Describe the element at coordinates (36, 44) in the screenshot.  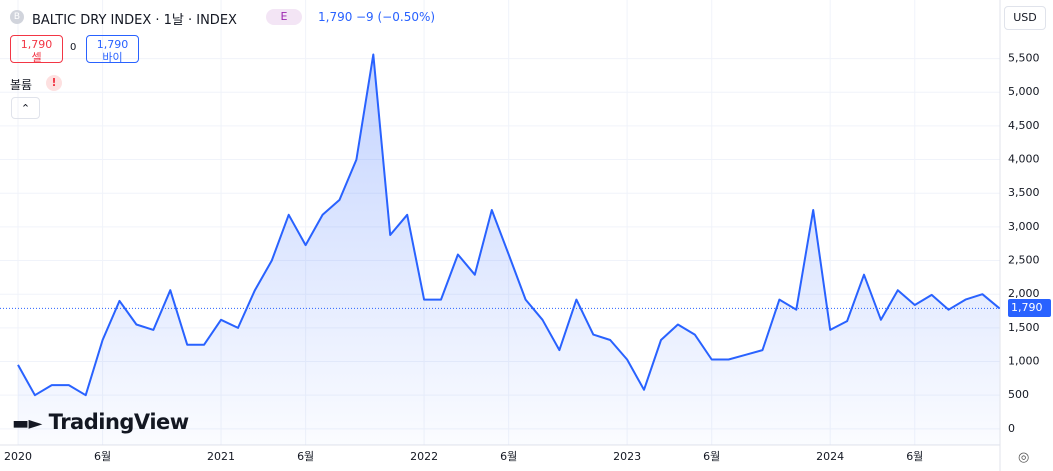
I see `sell-price: 1,790` at that location.